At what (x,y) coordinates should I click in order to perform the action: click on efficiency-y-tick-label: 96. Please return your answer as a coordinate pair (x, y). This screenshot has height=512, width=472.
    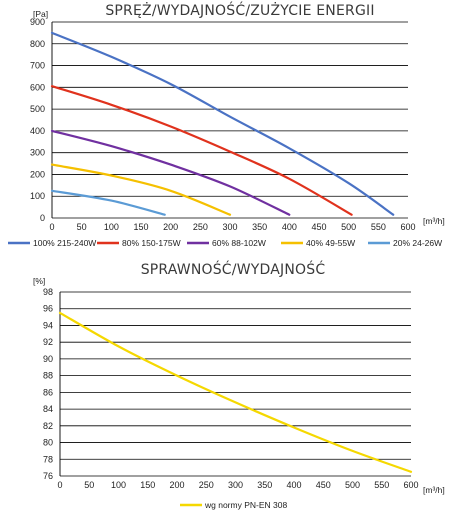
    Looking at the image, I should click on (48, 309).